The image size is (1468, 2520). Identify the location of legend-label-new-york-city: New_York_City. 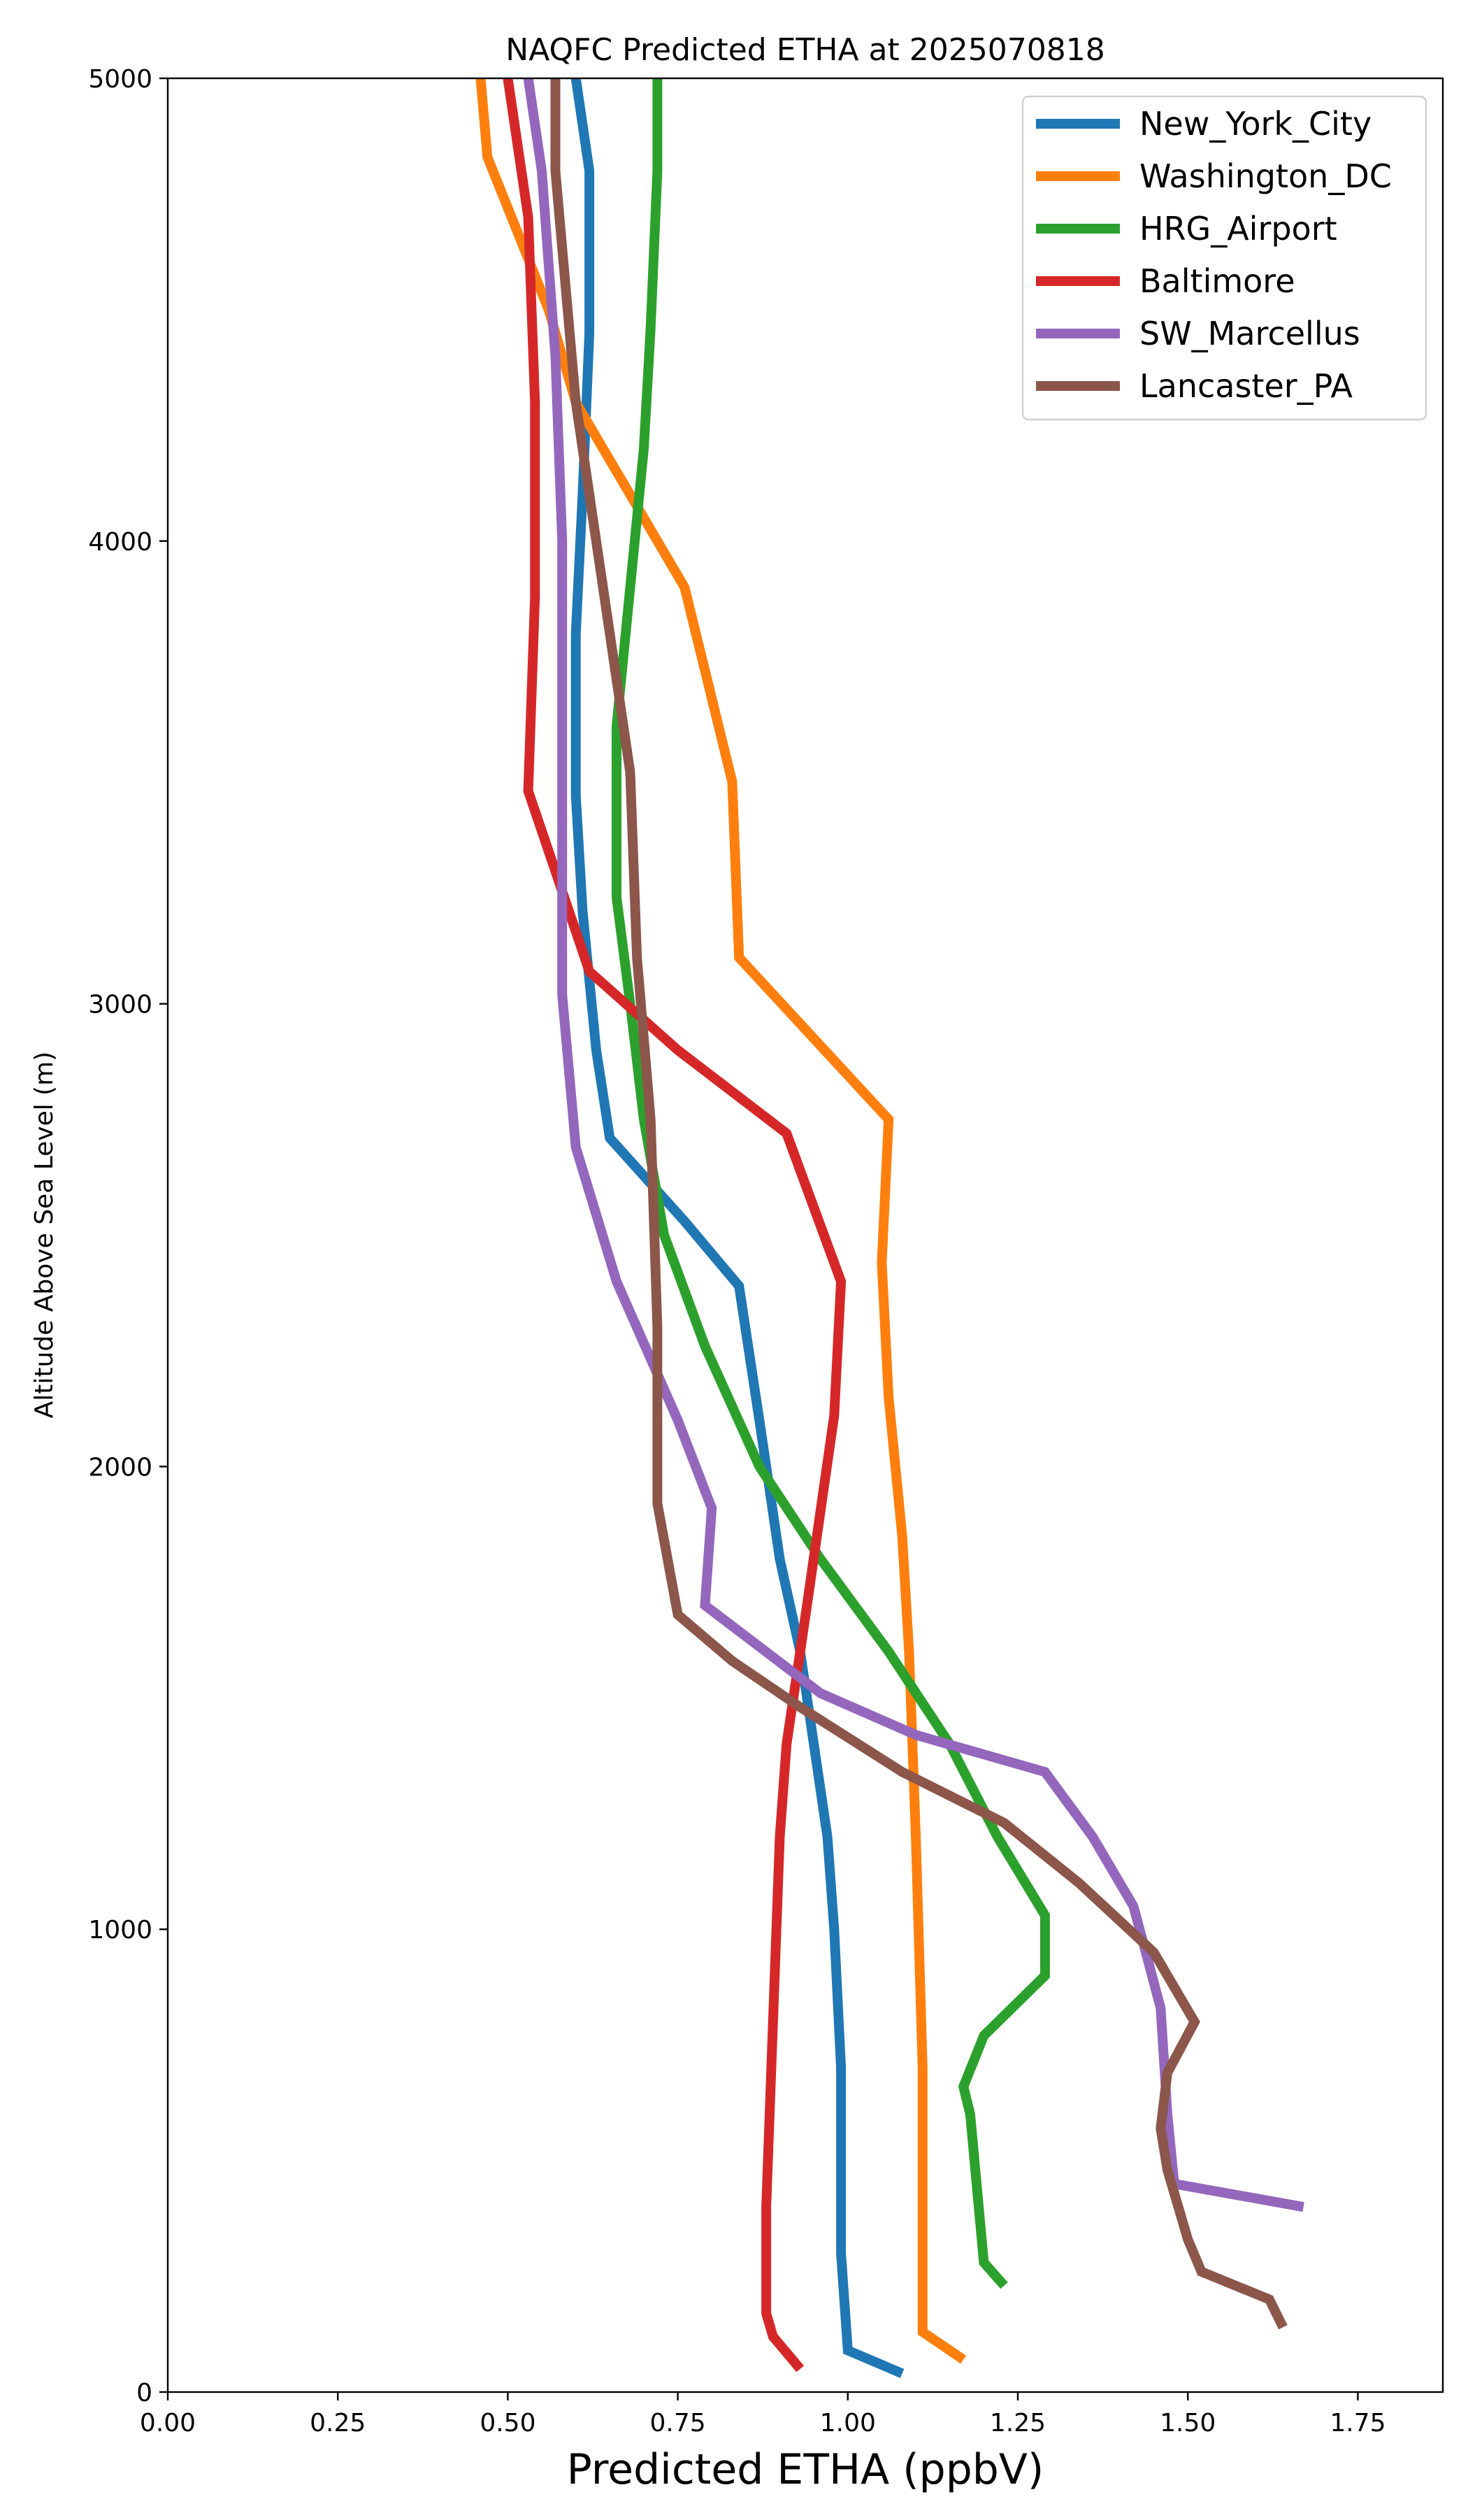
(1255, 124).